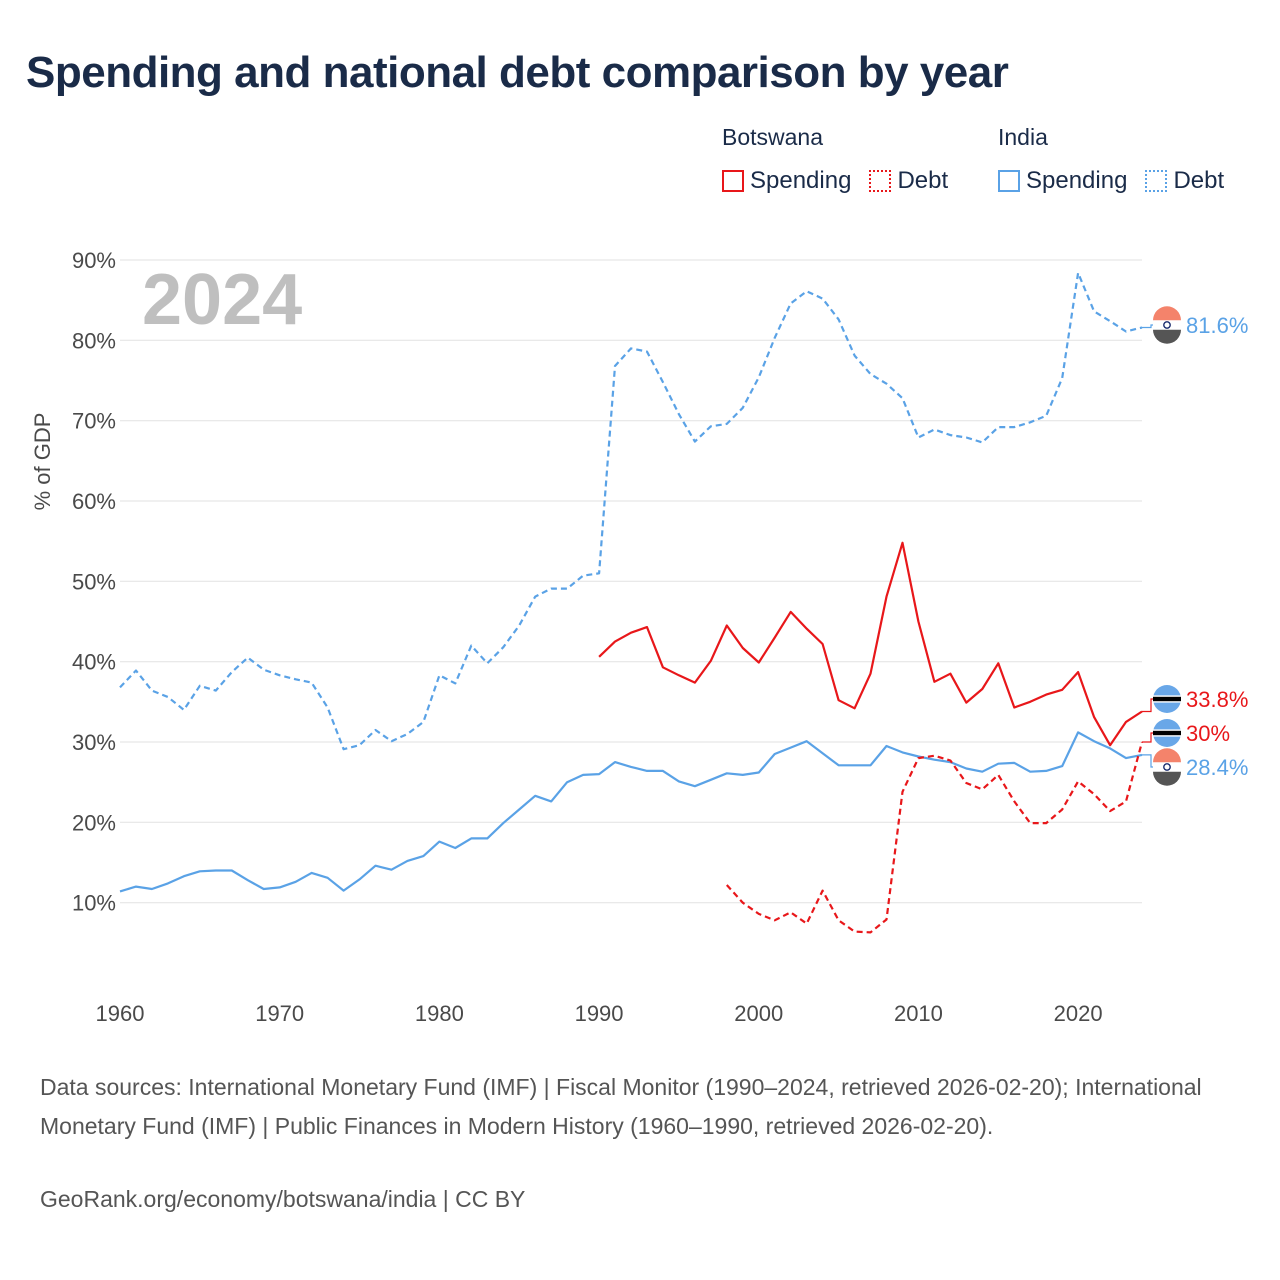  I want to click on end-value-label: 81.6%, so click(1217, 325).